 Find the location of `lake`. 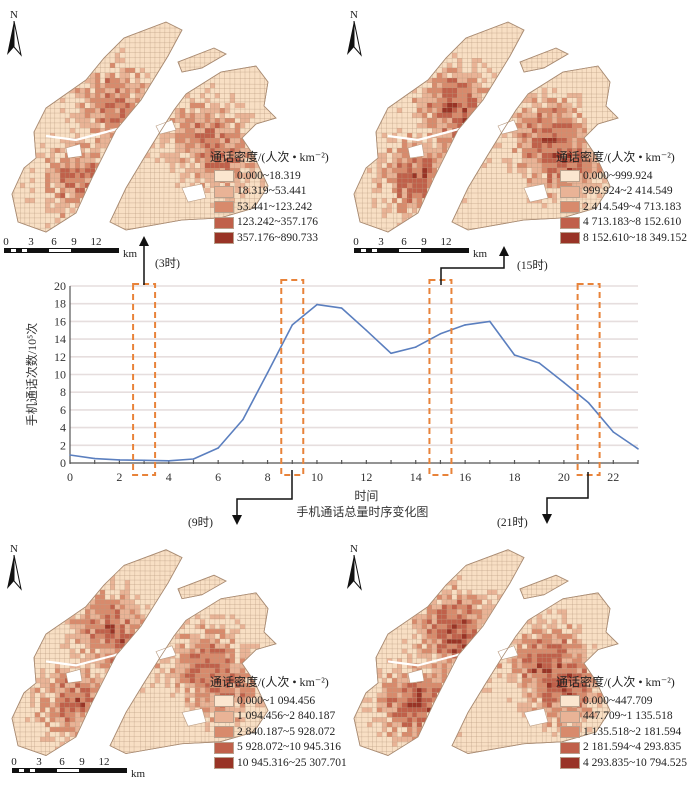

lake is located at coordinates (194, 193).